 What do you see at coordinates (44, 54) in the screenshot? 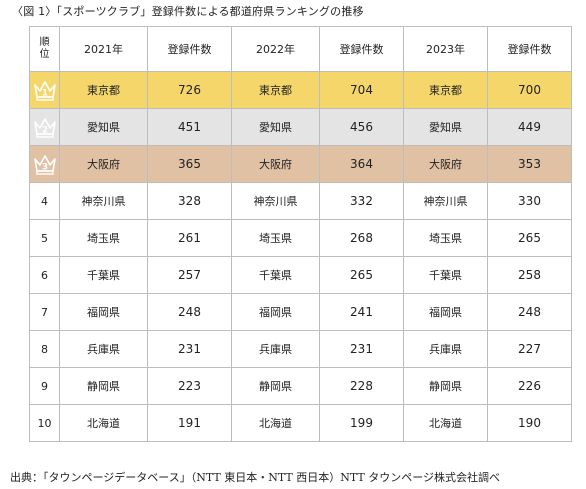
I see `rank-header-line2: 位` at bounding box center [44, 54].